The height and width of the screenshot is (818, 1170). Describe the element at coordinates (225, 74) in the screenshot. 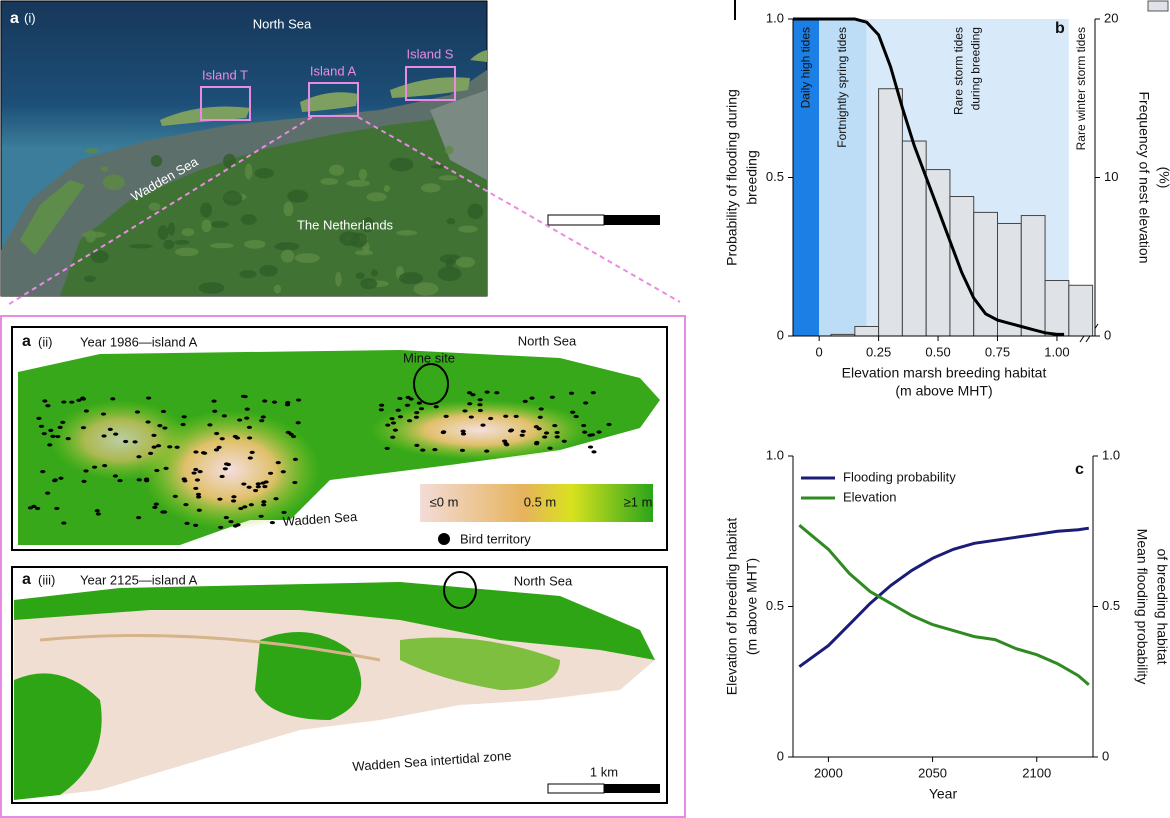

I see `map-label: Island T` at that location.